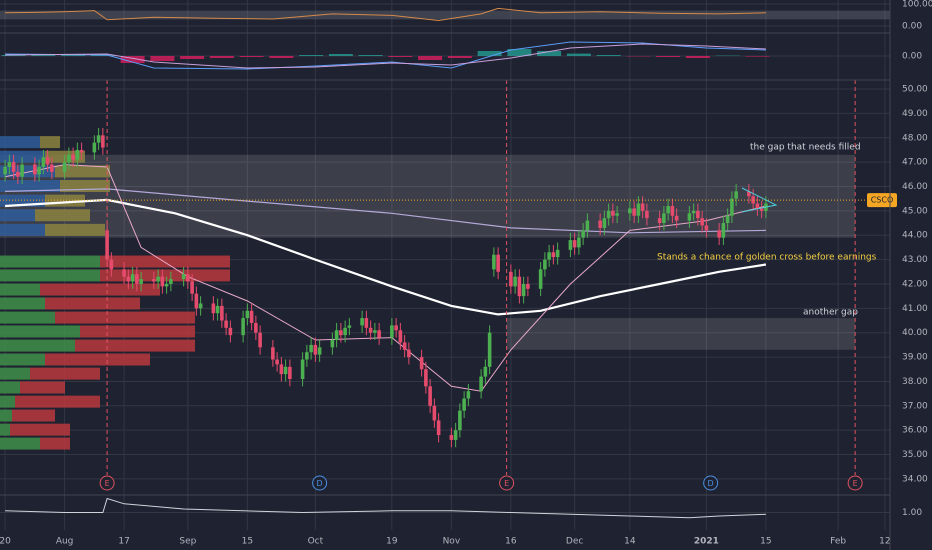  I want to click on y-tick-label: 1.00, so click(912, 513).